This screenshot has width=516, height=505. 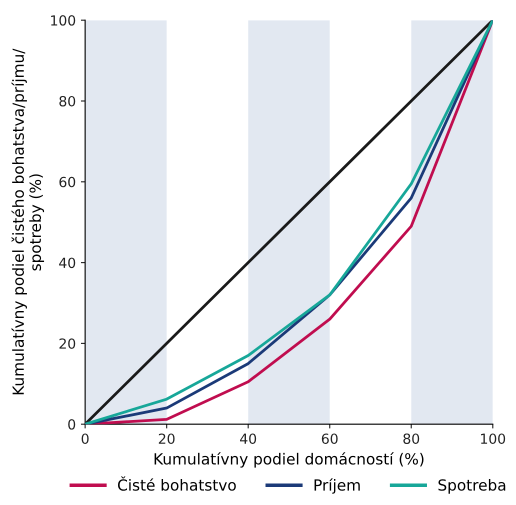 I want to click on y-tick-label: 40, so click(x=67, y=263).